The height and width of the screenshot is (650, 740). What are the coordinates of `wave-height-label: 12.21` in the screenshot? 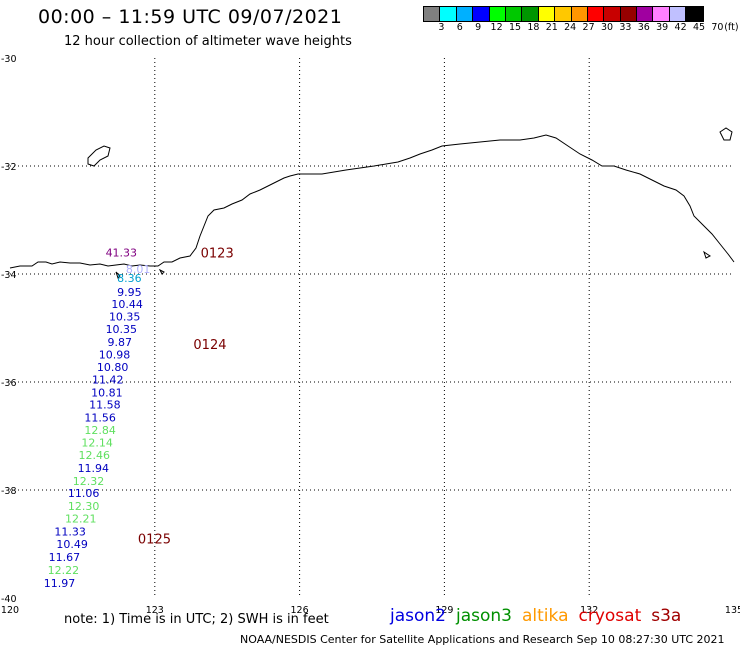 It's located at (81, 519).